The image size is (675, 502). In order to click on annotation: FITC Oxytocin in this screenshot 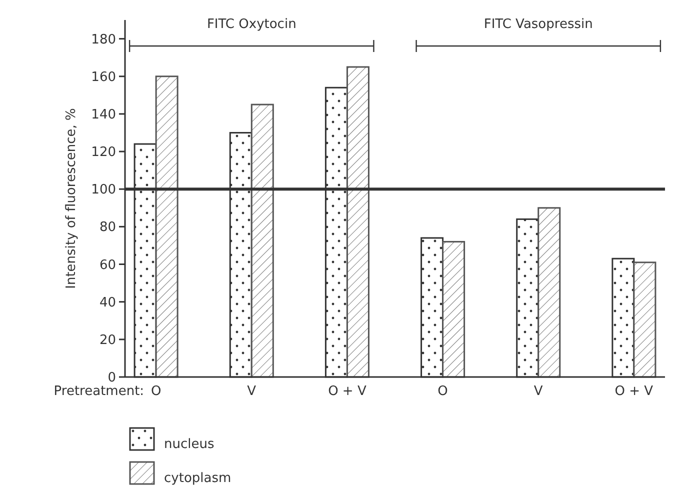, I will do `click(251, 24)`.